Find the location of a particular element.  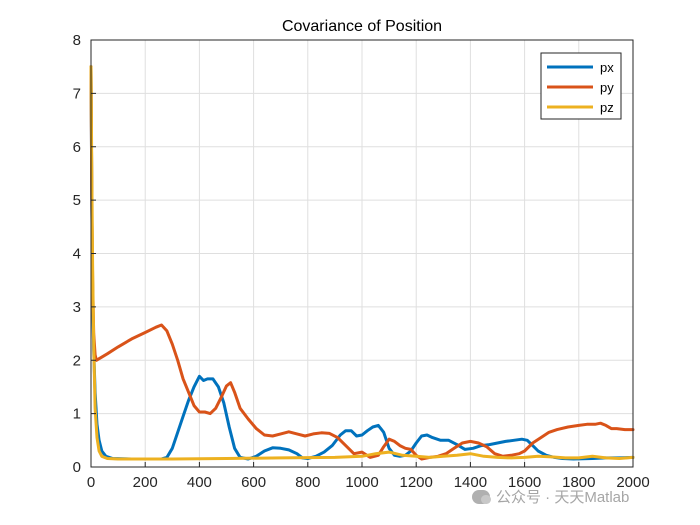

legend-label: pz is located at coordinates (607, 107).